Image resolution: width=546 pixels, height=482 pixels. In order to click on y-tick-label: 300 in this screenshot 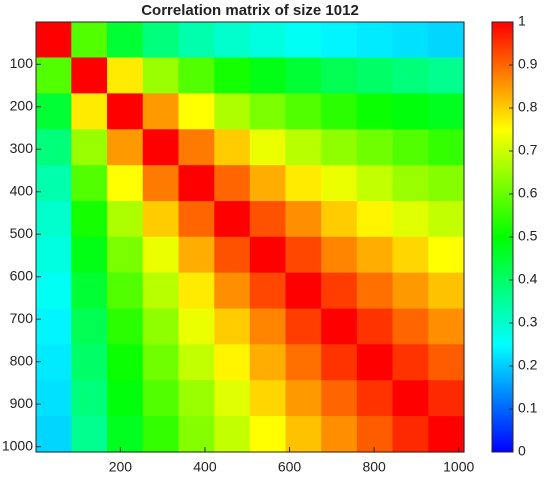, I will do `click(22, 148)`.